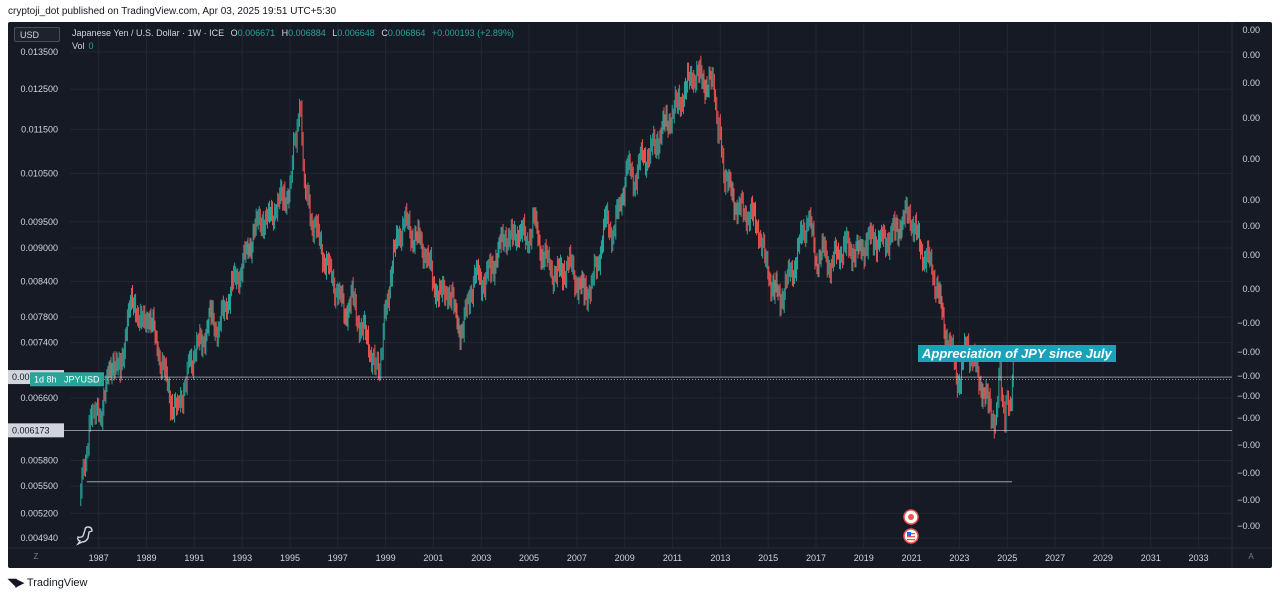 Image resolution: width=1280 pixels, height=596 pixels. What do you see at coordinates (386, 558) in the screenshot?
I see `x-tick-label: 1999` at bounding box center [386, 558].